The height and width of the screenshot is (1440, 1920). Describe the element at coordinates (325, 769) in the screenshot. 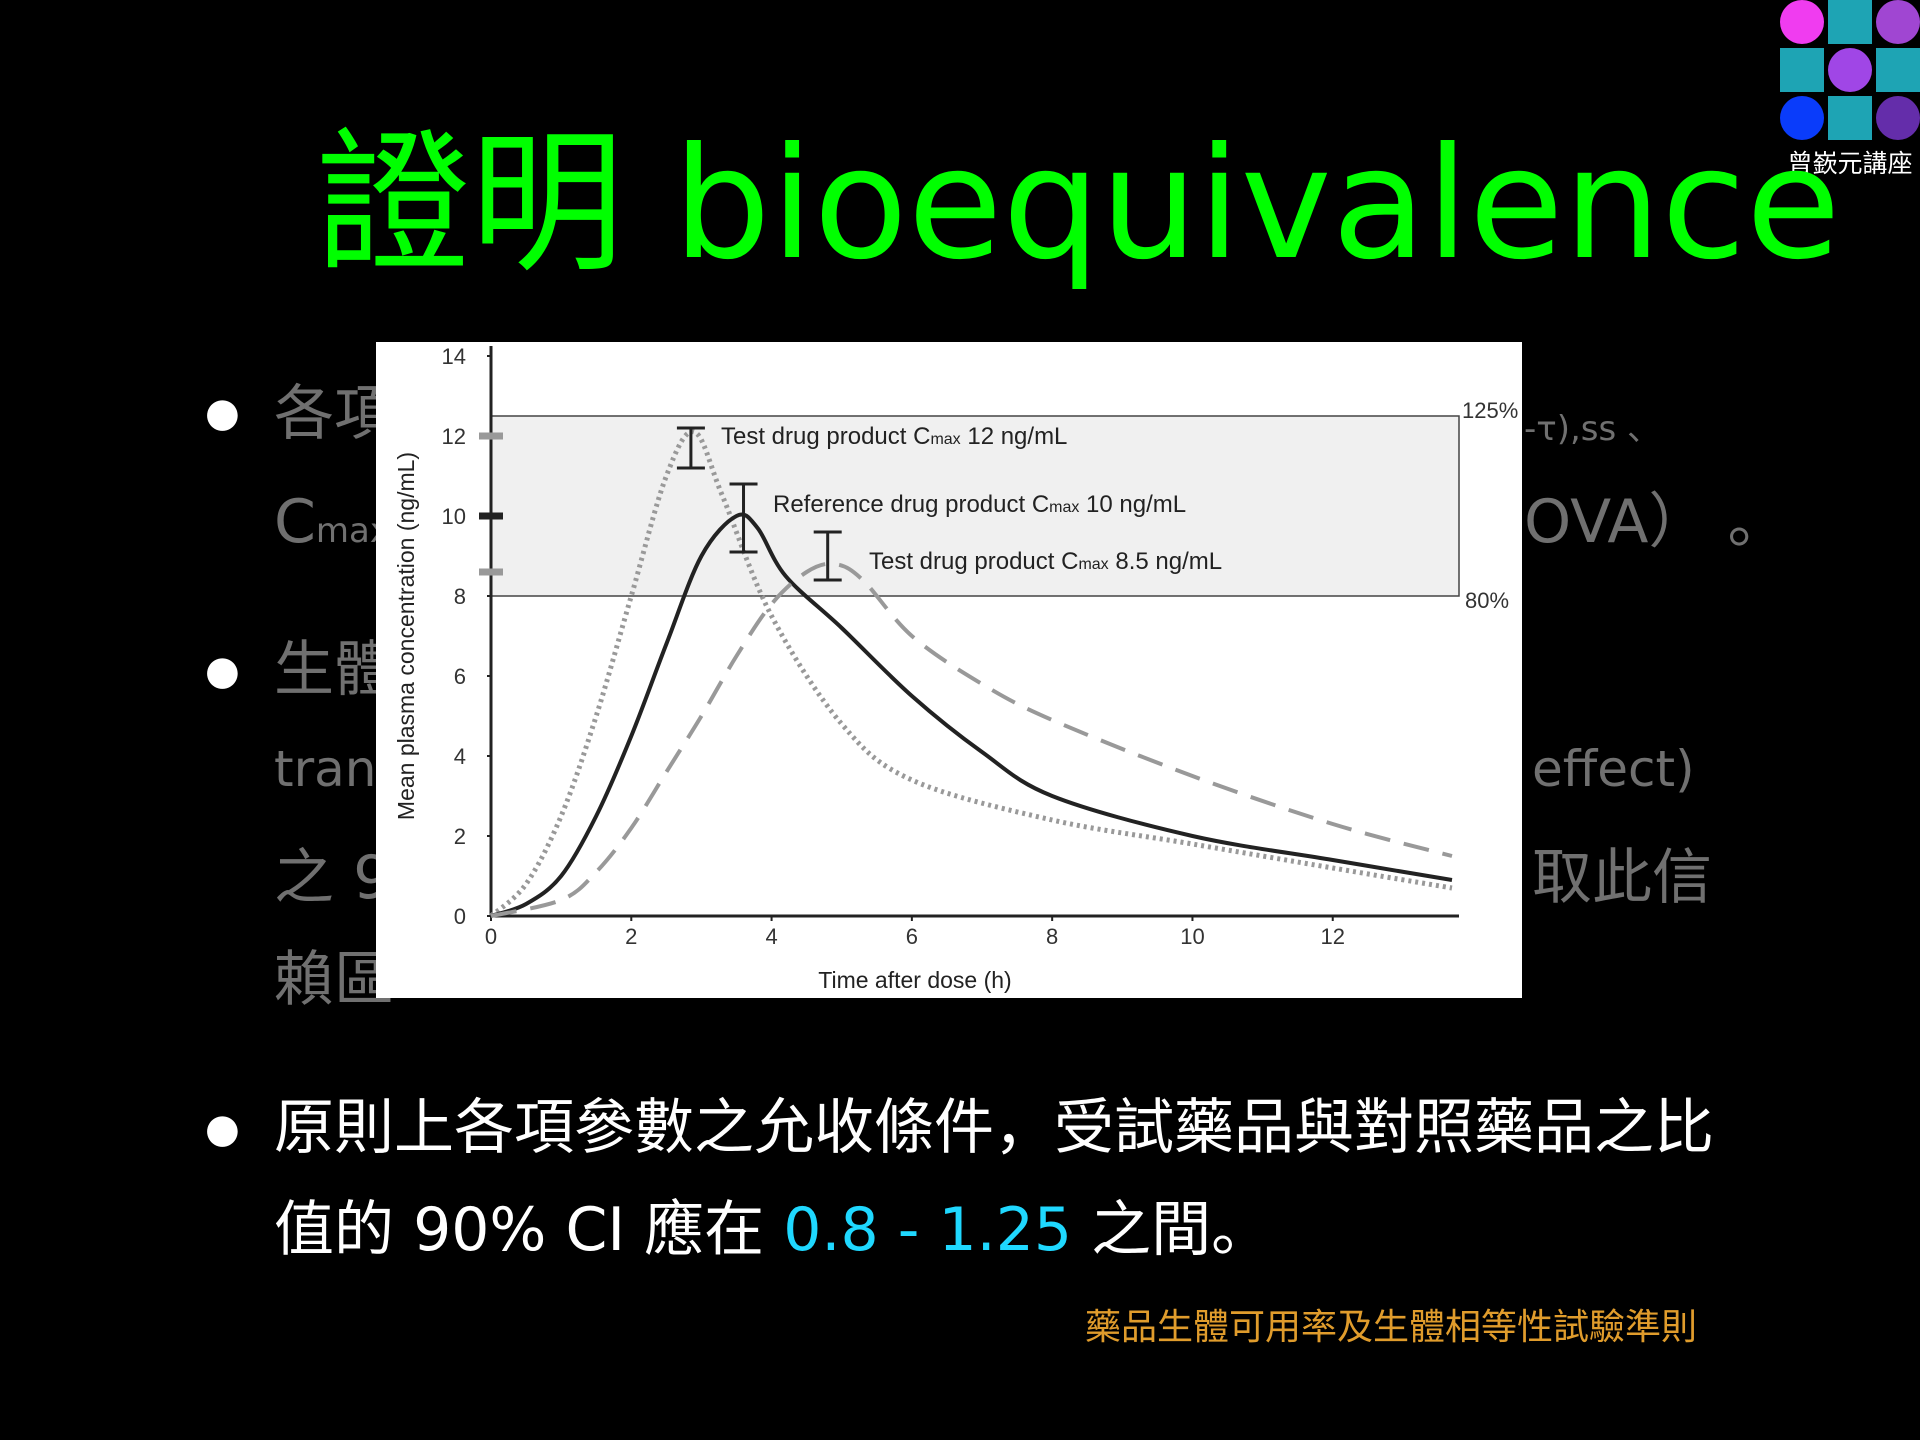

I see `occluded-line4-start: tran` at that location.